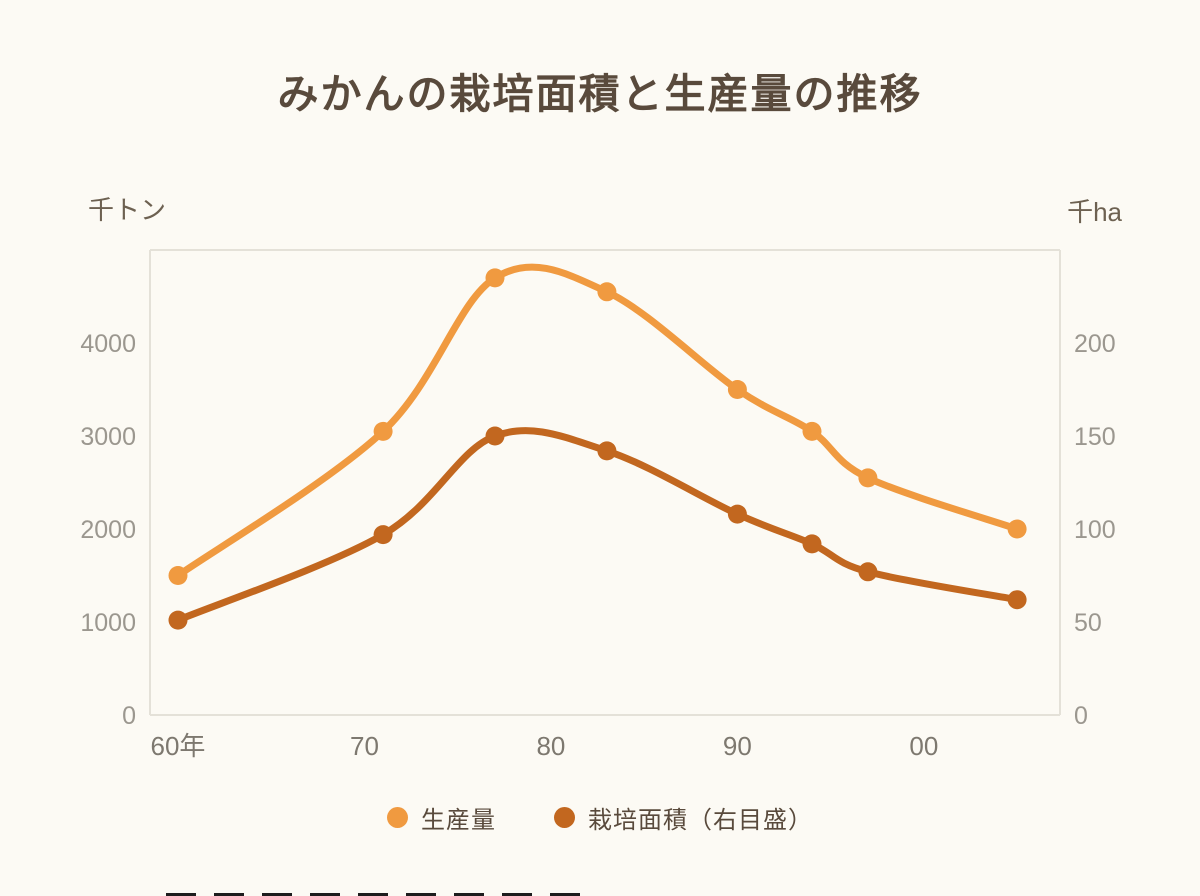 This screenshot has width=1200, height=896. Describe the element at coordinates (737, 746) in the screenshot. I see `x-axis-tick-label: 90` at that location.